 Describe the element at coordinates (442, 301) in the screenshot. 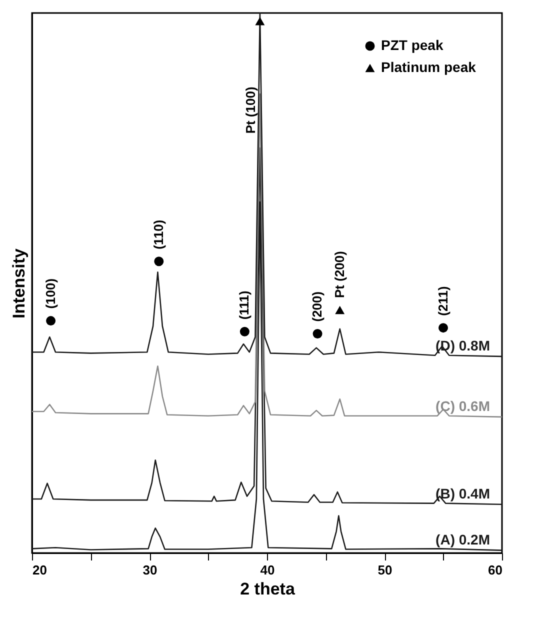

I see `annotation: (211)` at that location.